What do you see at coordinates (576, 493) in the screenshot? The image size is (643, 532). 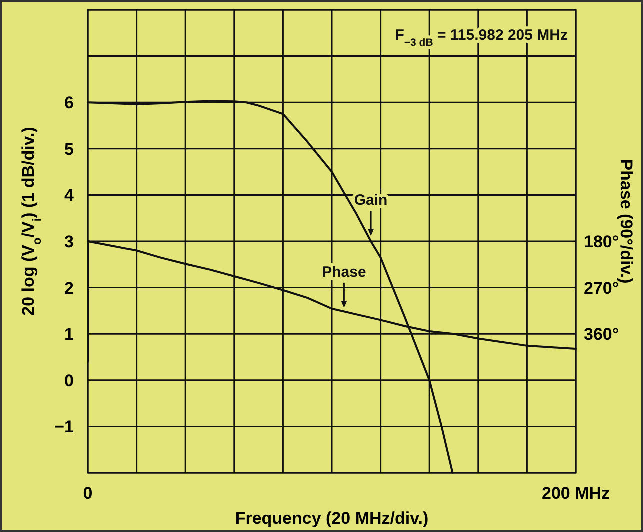 I see `x-tick-label: 200 MHz` at bounding box center [576, 493].